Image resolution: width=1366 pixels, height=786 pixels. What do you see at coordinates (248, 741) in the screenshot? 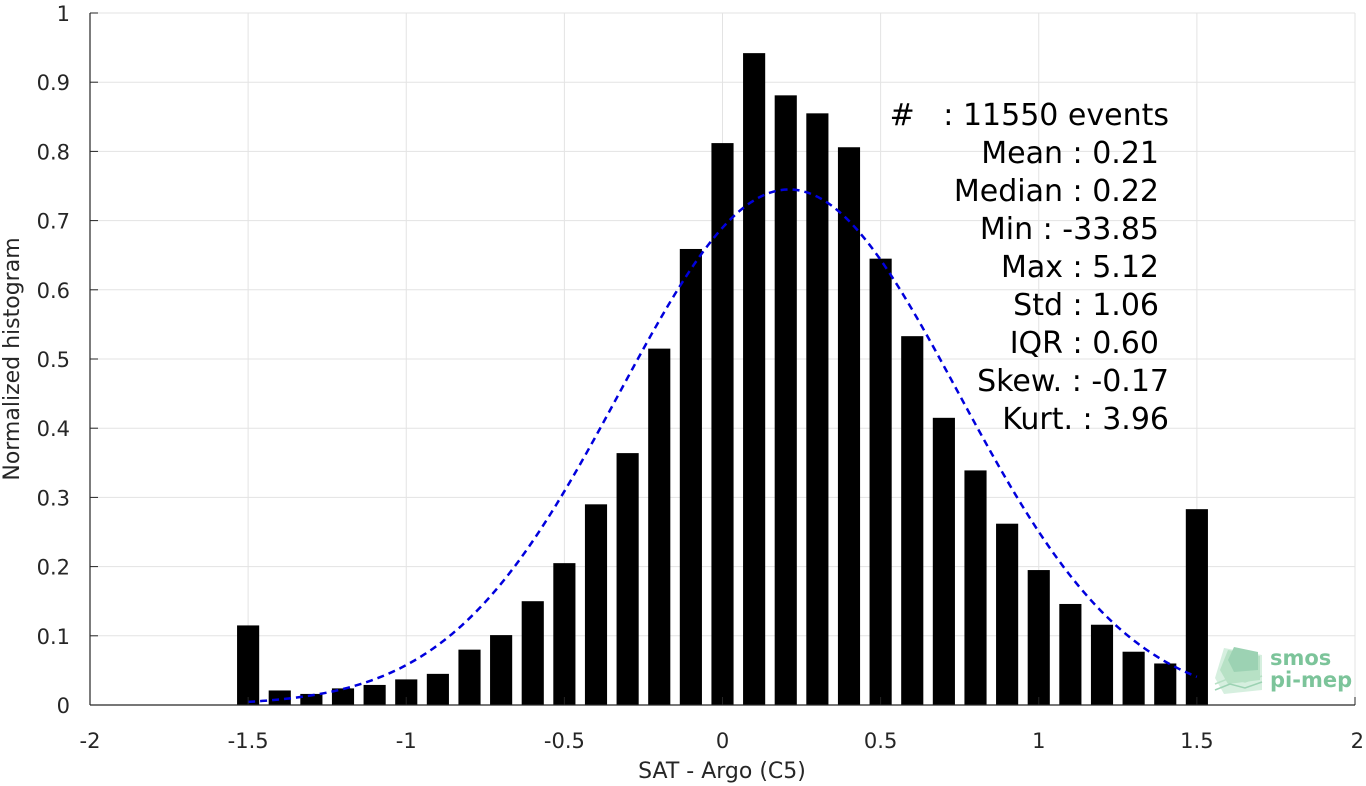
I see `x-tick-label-1: -1.5` at bounding box center [248, 741].